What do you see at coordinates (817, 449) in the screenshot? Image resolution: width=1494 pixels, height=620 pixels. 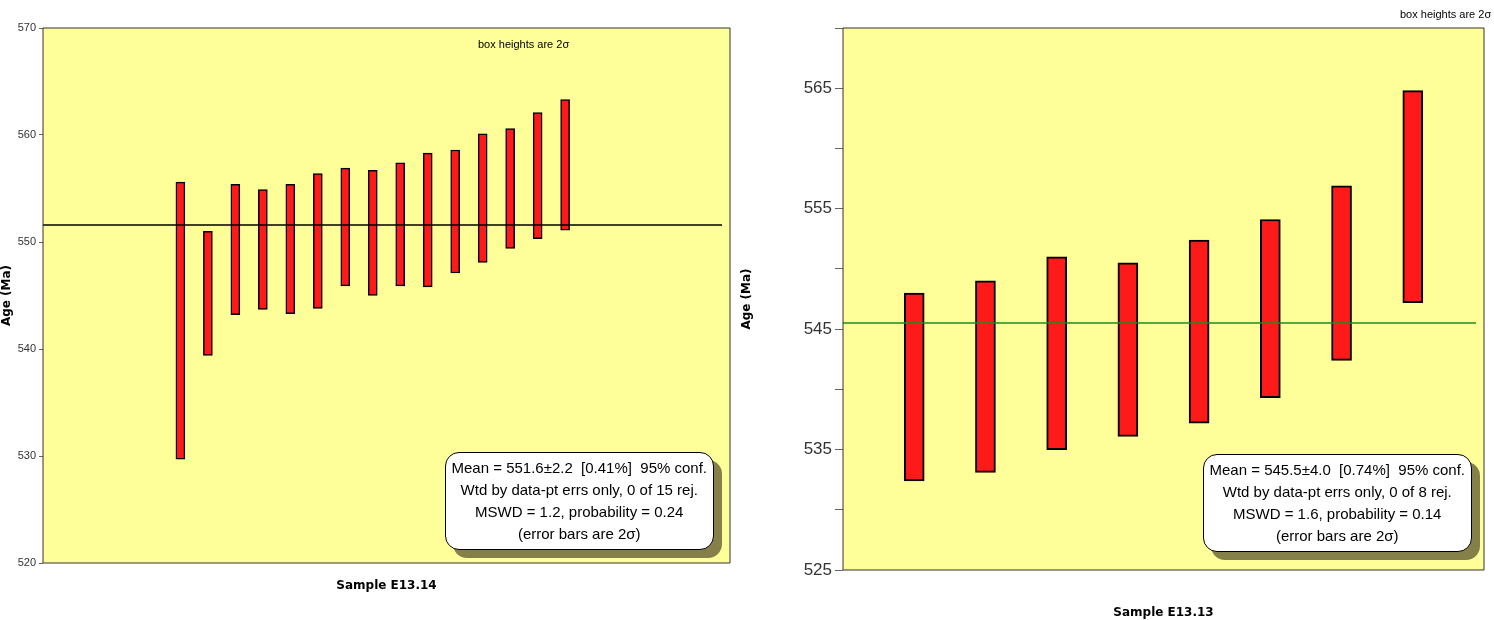 I see `y-tick-label: 535` at bounding box center [817, 449].